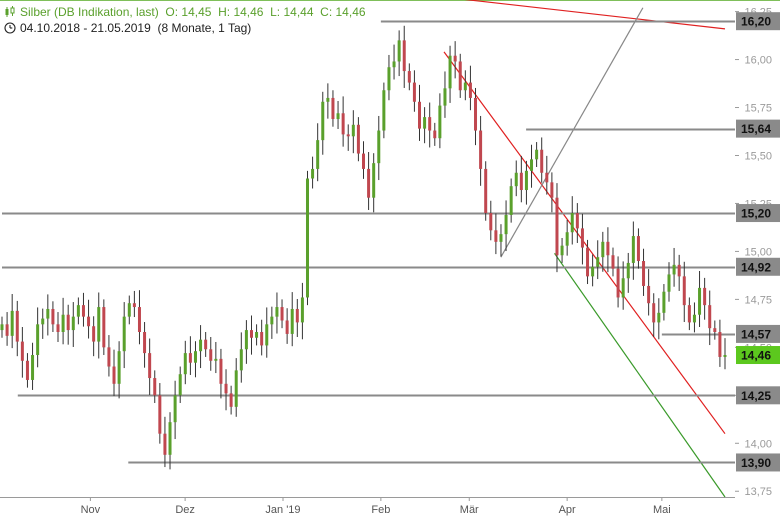 The height and width of the screenshot is (524, 780). I want to click on instrument-title: Silber (DB Indikation, last), so click(89, 12).